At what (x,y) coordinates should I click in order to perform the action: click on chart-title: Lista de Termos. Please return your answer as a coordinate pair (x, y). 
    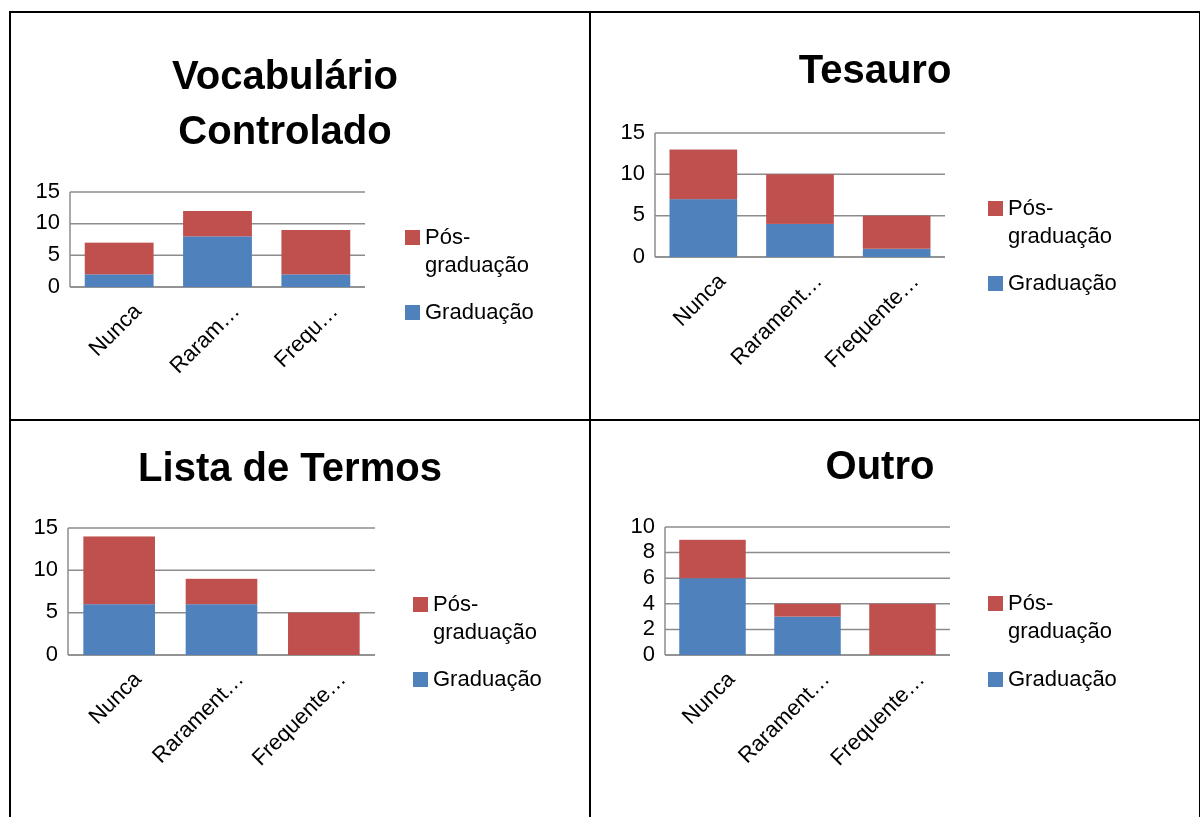
    Looking at the image, I should click on (290, 466).